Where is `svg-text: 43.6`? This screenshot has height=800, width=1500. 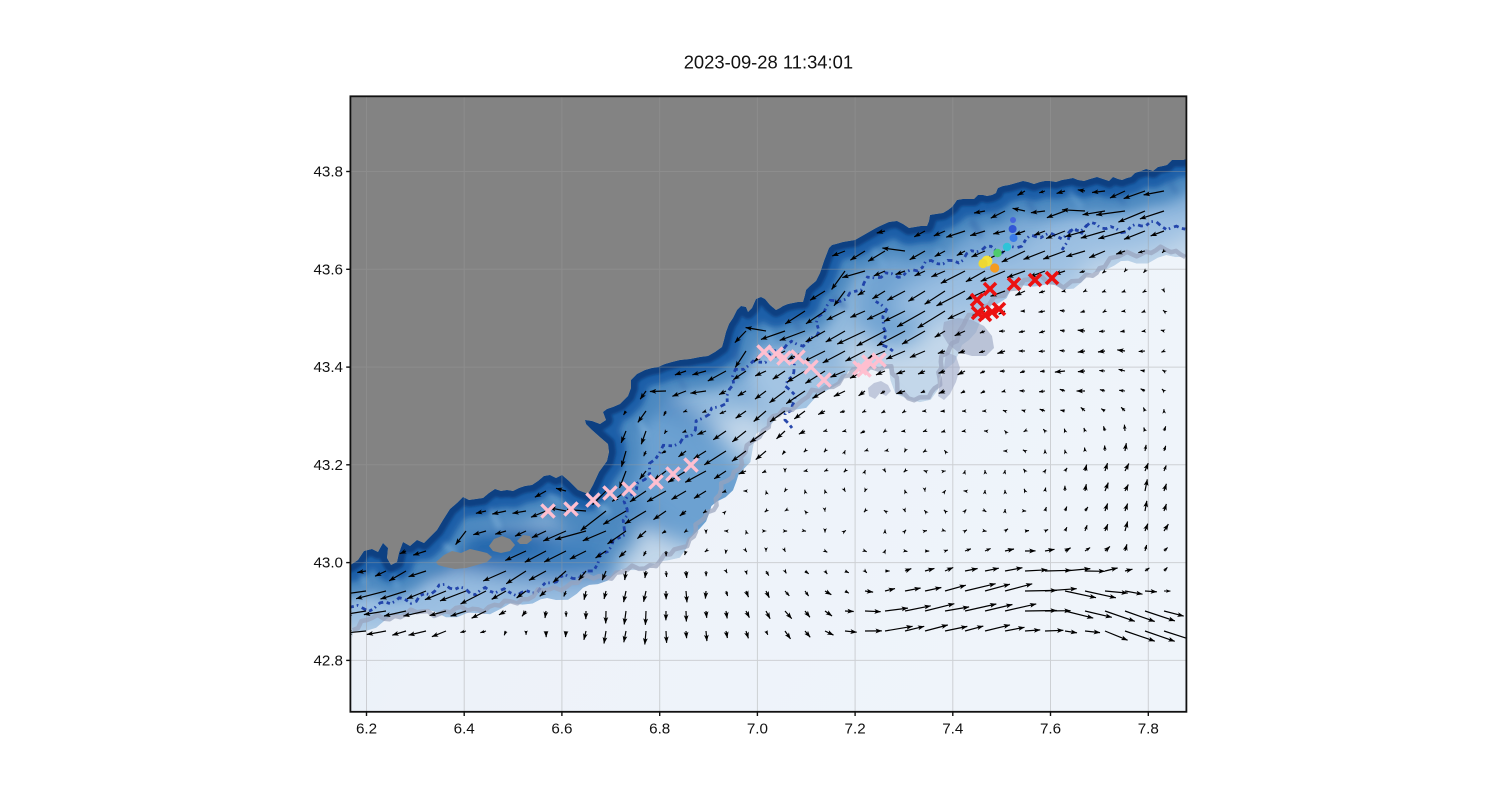 svg-text: 43.6 is located at coordinates (328, 269).